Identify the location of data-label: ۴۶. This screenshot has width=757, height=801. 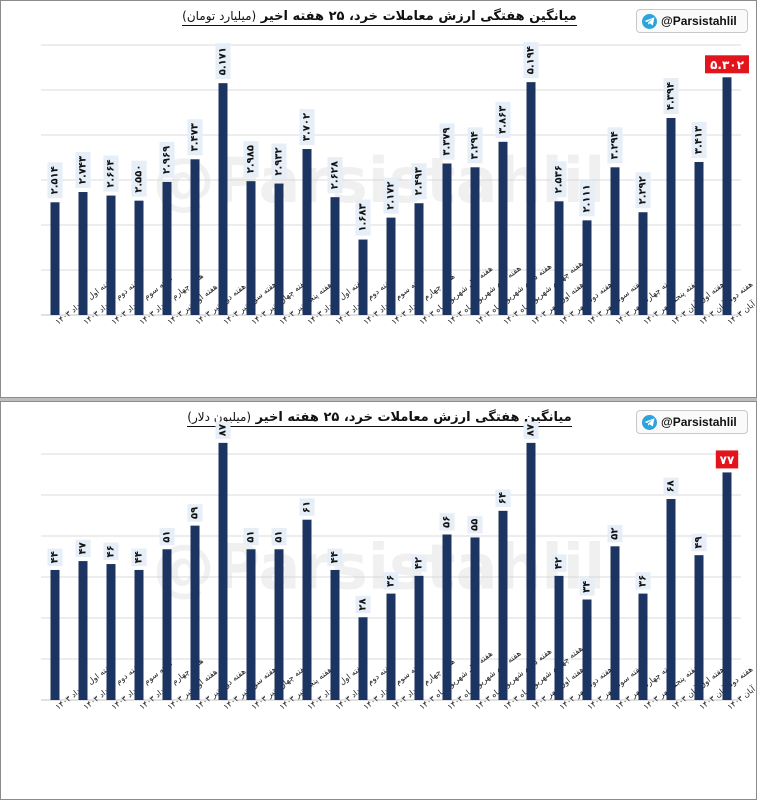
(111, 551).